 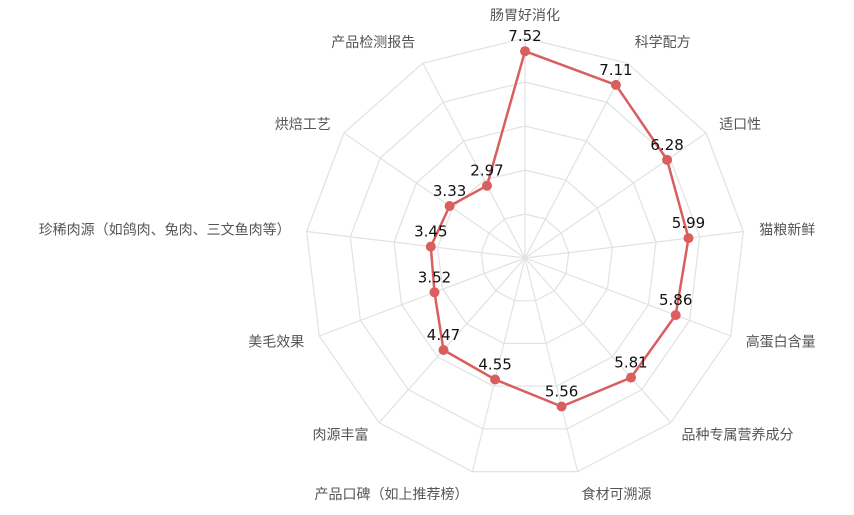 I want to click on category-label: 产品口碑（如上推荐榜）, so click(x=392, y=494).